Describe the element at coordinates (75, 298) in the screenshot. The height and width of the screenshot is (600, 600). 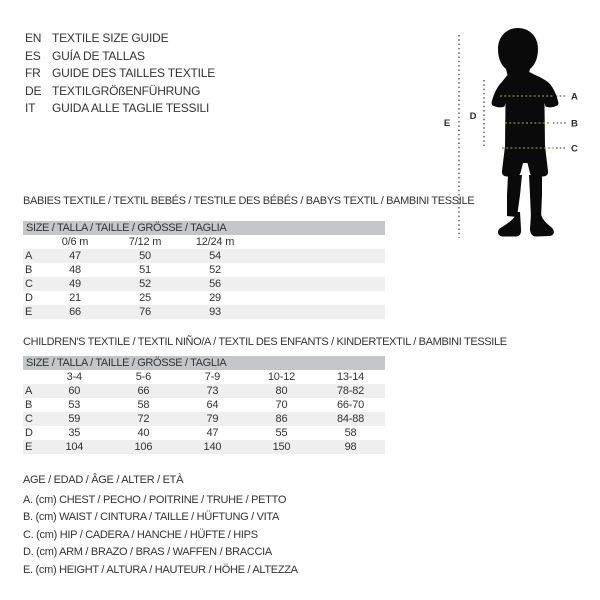
I see `cell-value: 21` at that location.